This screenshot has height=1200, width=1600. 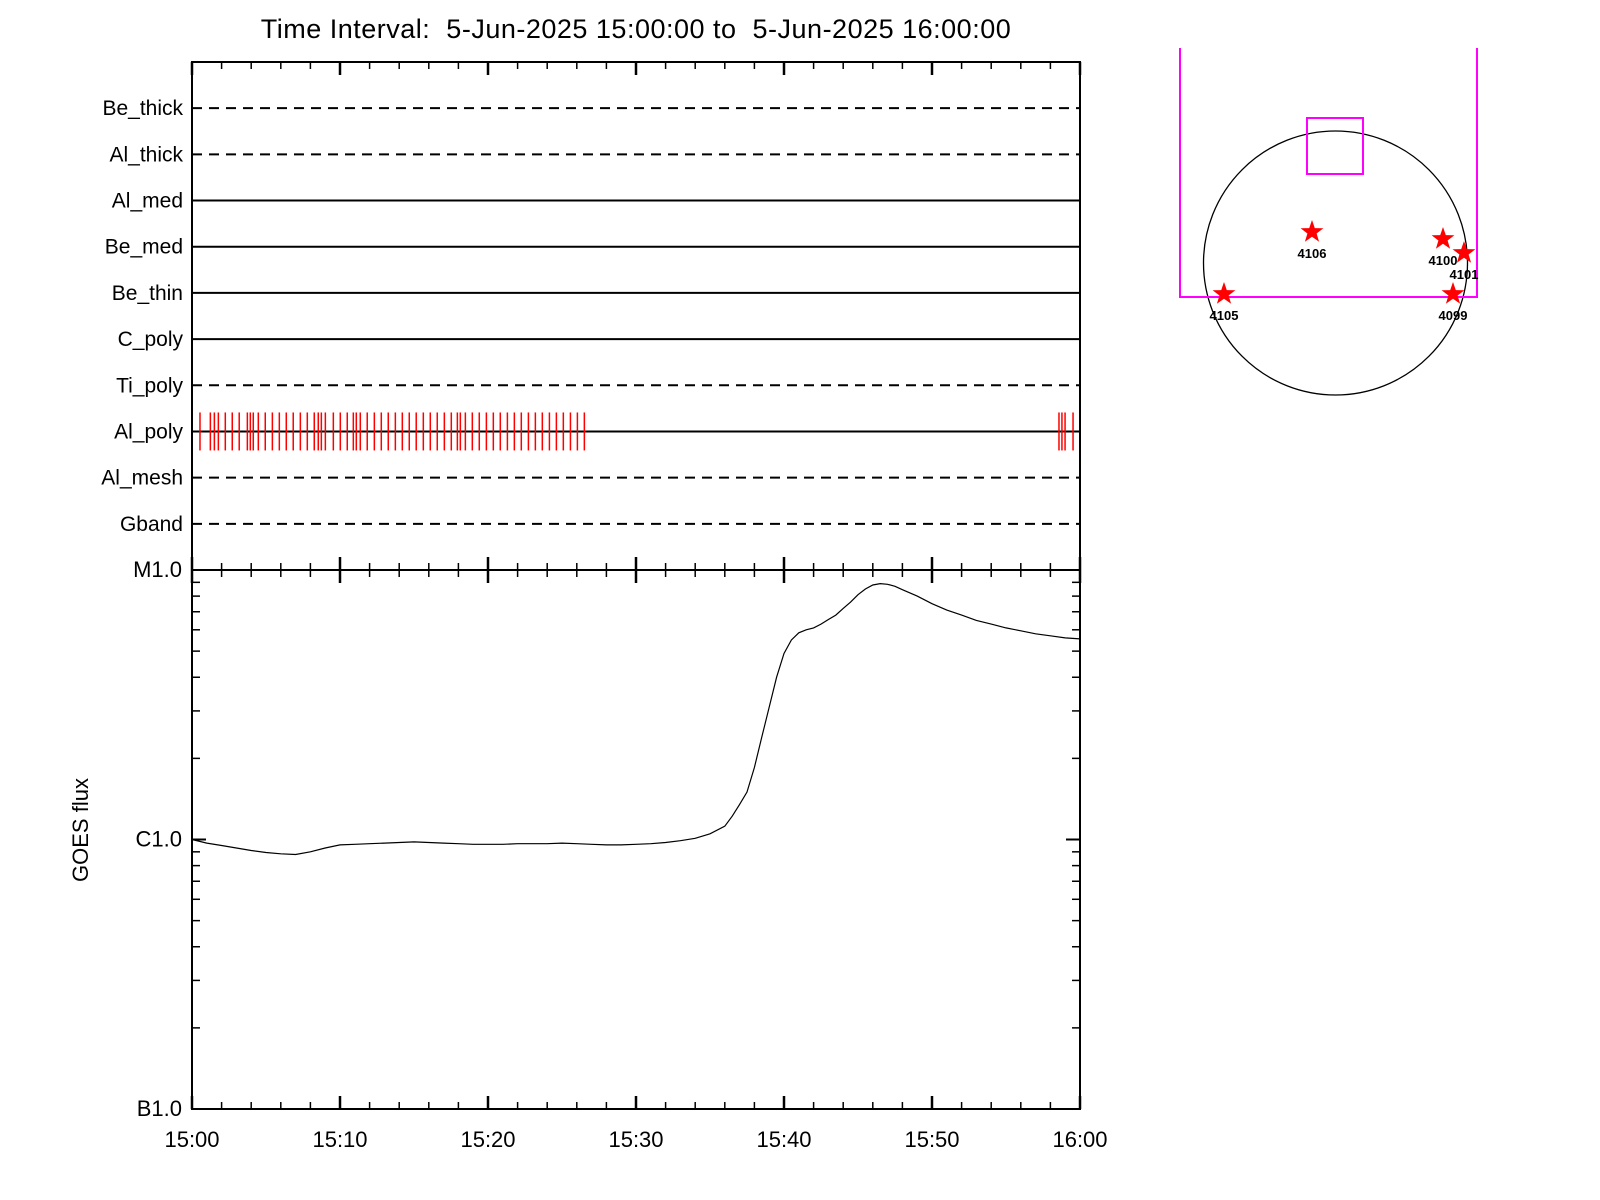 What do you see at coordinates (149, 385) in the screenshot?
I see `filter-label-Ti_poly: Ti_poly` at bounding box center [149, 385].